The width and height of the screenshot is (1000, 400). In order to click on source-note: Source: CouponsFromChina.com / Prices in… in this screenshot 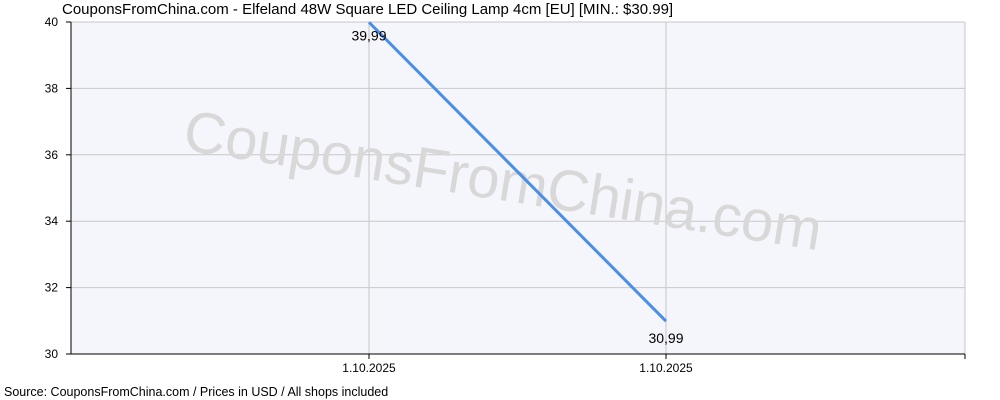, I will do `click(196, 392)`.